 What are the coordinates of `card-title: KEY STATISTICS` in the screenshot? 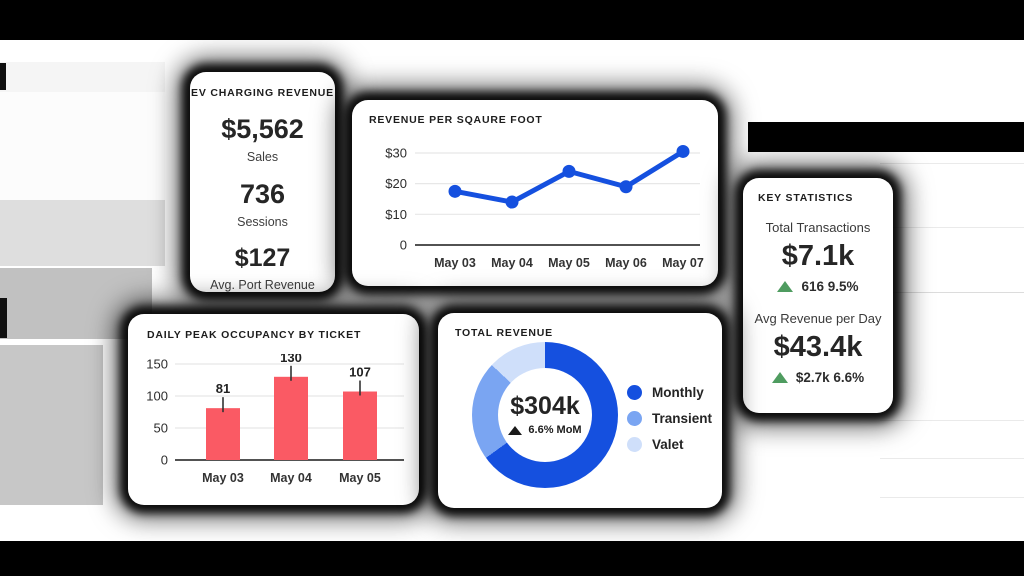 It's located at (806, 198).